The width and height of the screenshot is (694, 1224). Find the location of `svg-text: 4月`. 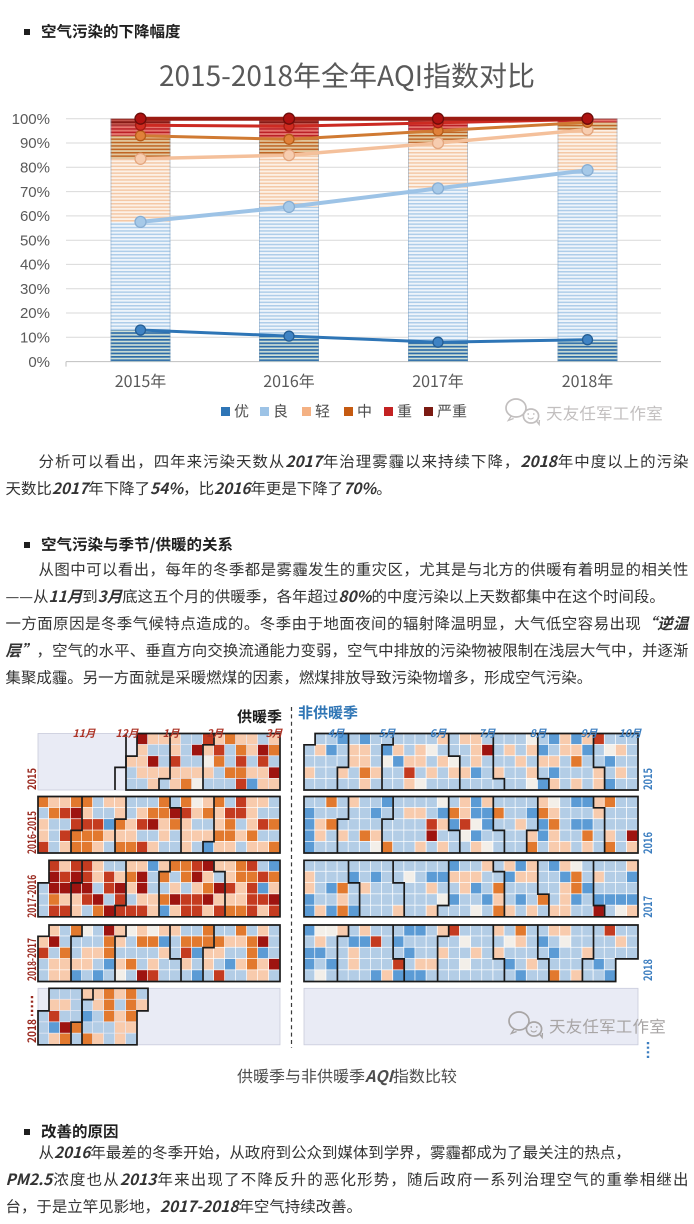

svg-text: 4月 is located at coordinates (336, 733).